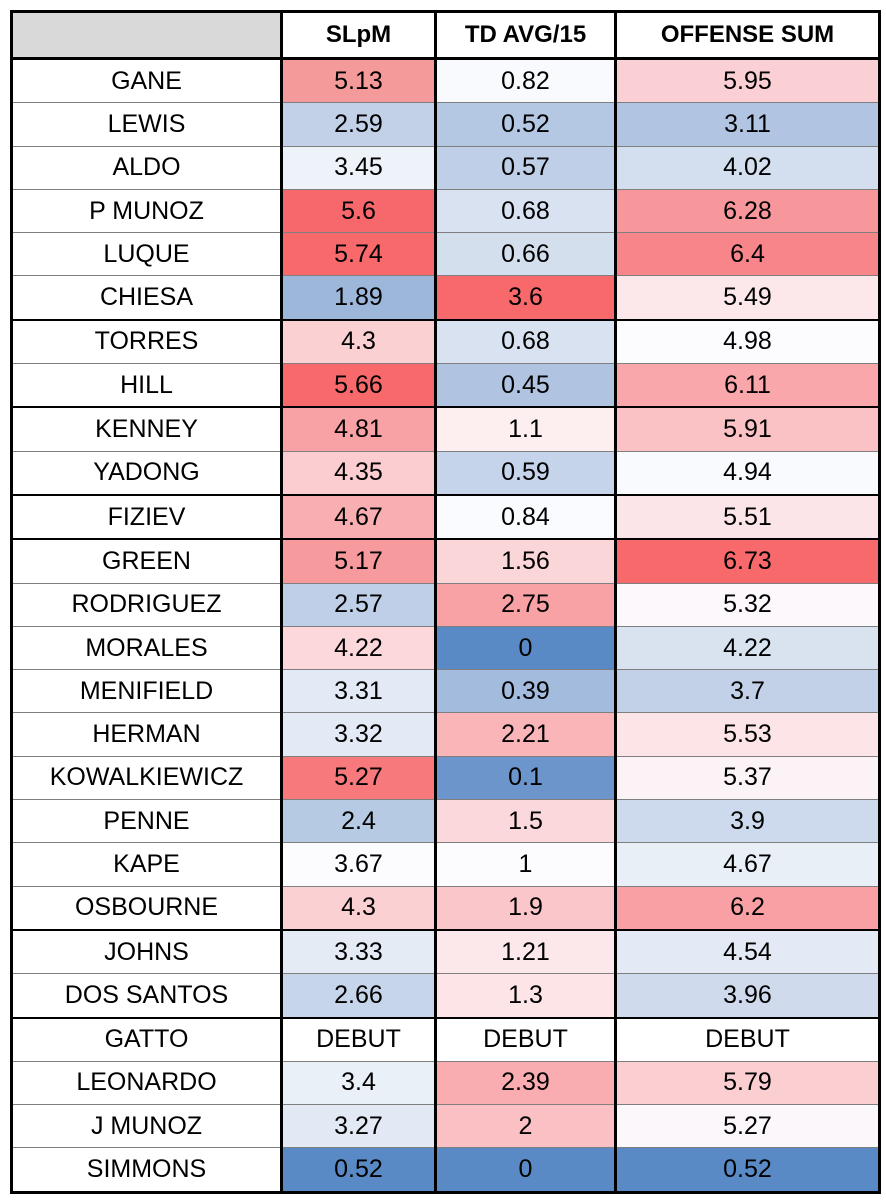 Image resolution: width=886 pixels, height=1200 pixels. What do you see at coordinates (525, 1126) in the screenshot?
I see `td-avg-cell: 2` at bounding box center [525, 1126].